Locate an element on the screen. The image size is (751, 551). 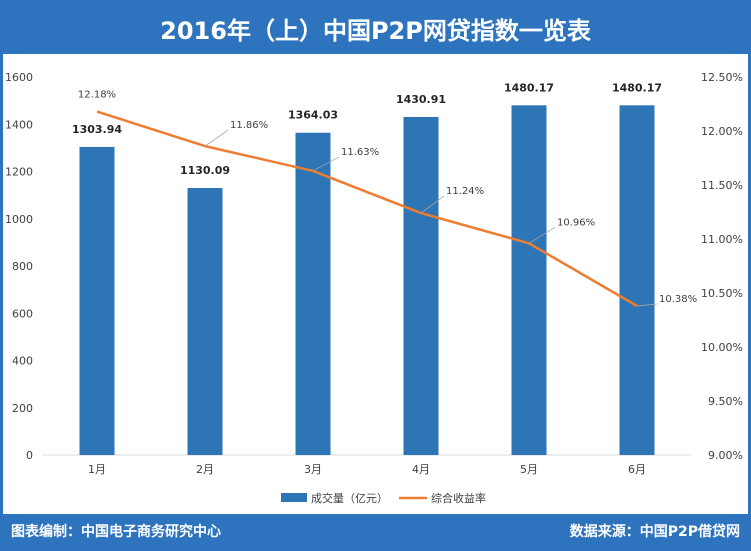
bar-value-label: 1364.03 is located at coordinates (313, 115).